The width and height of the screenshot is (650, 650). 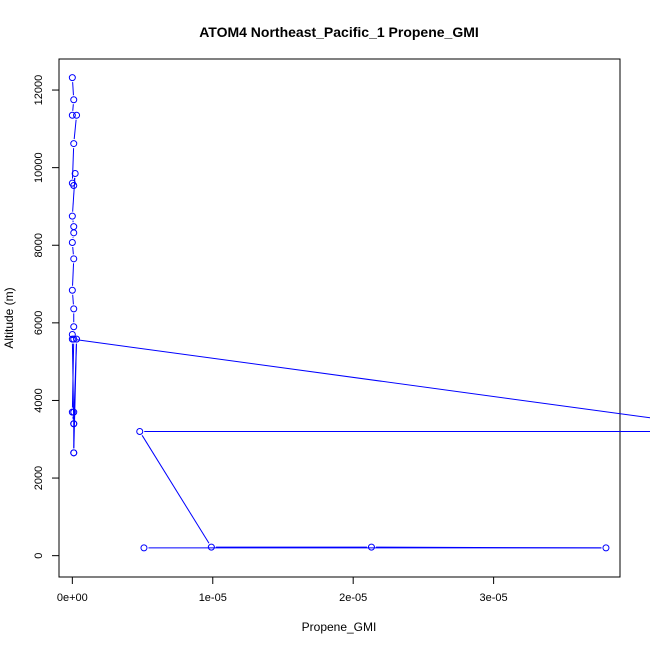 I want to click on chart-title: ATOM4 Northeast_Pacific_1 Propene_GMI, so click(x=339, y=32).